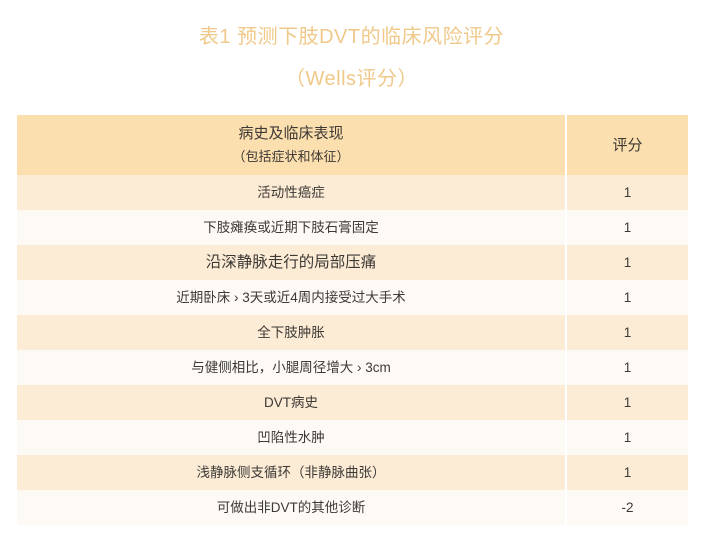  I want to click on table-row: 浅静脉侧支循环（非静脉曲张） 1, so click(352, 472).